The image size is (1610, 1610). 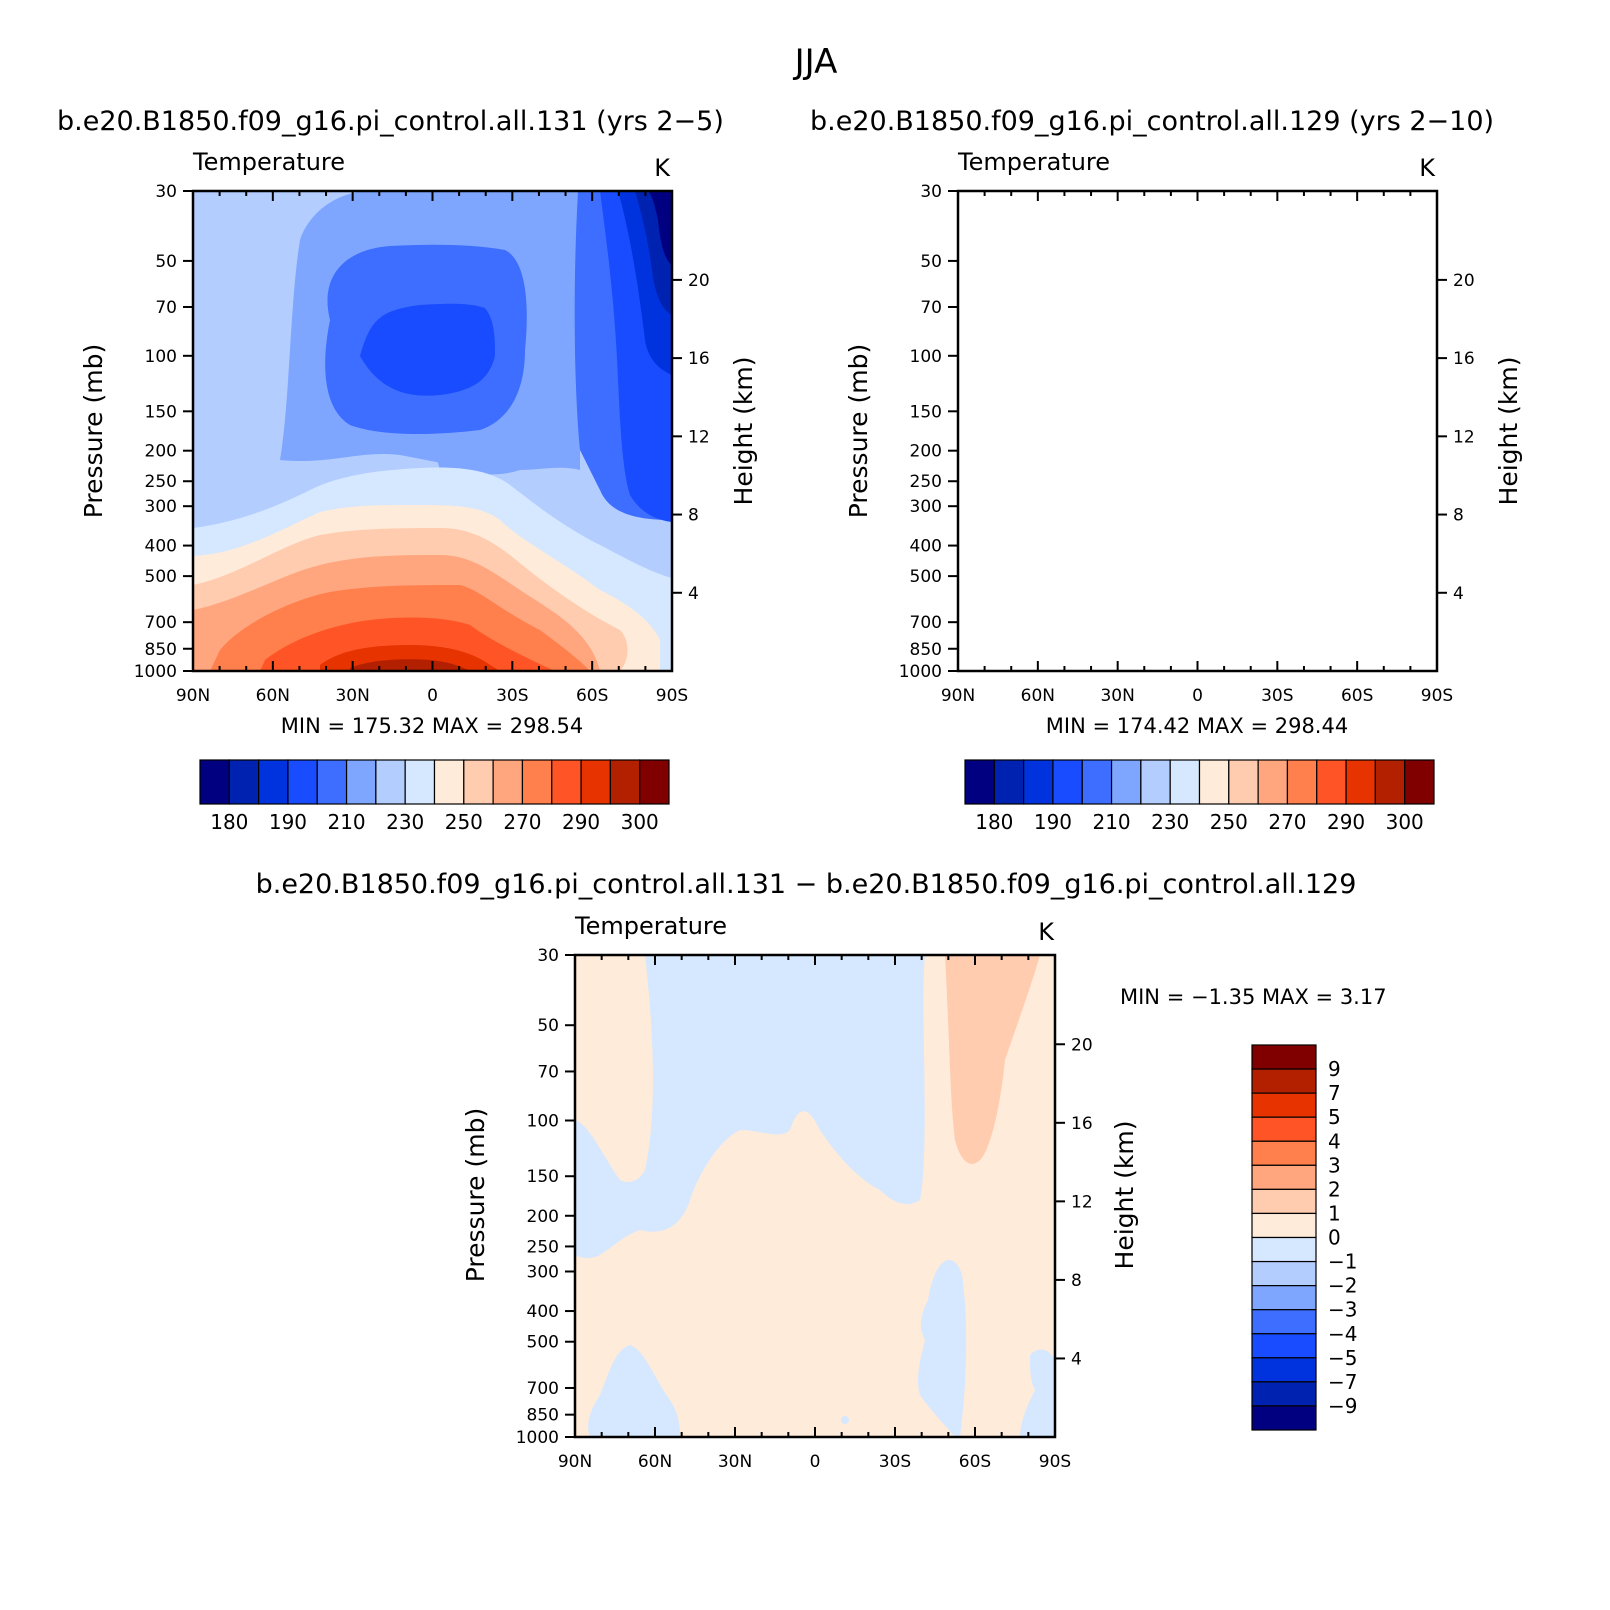 What do you see at coordinates (268, 162) in the screenshot?
I see `panel-left-variable-label: Temperature` at bounding box center [268, 162].